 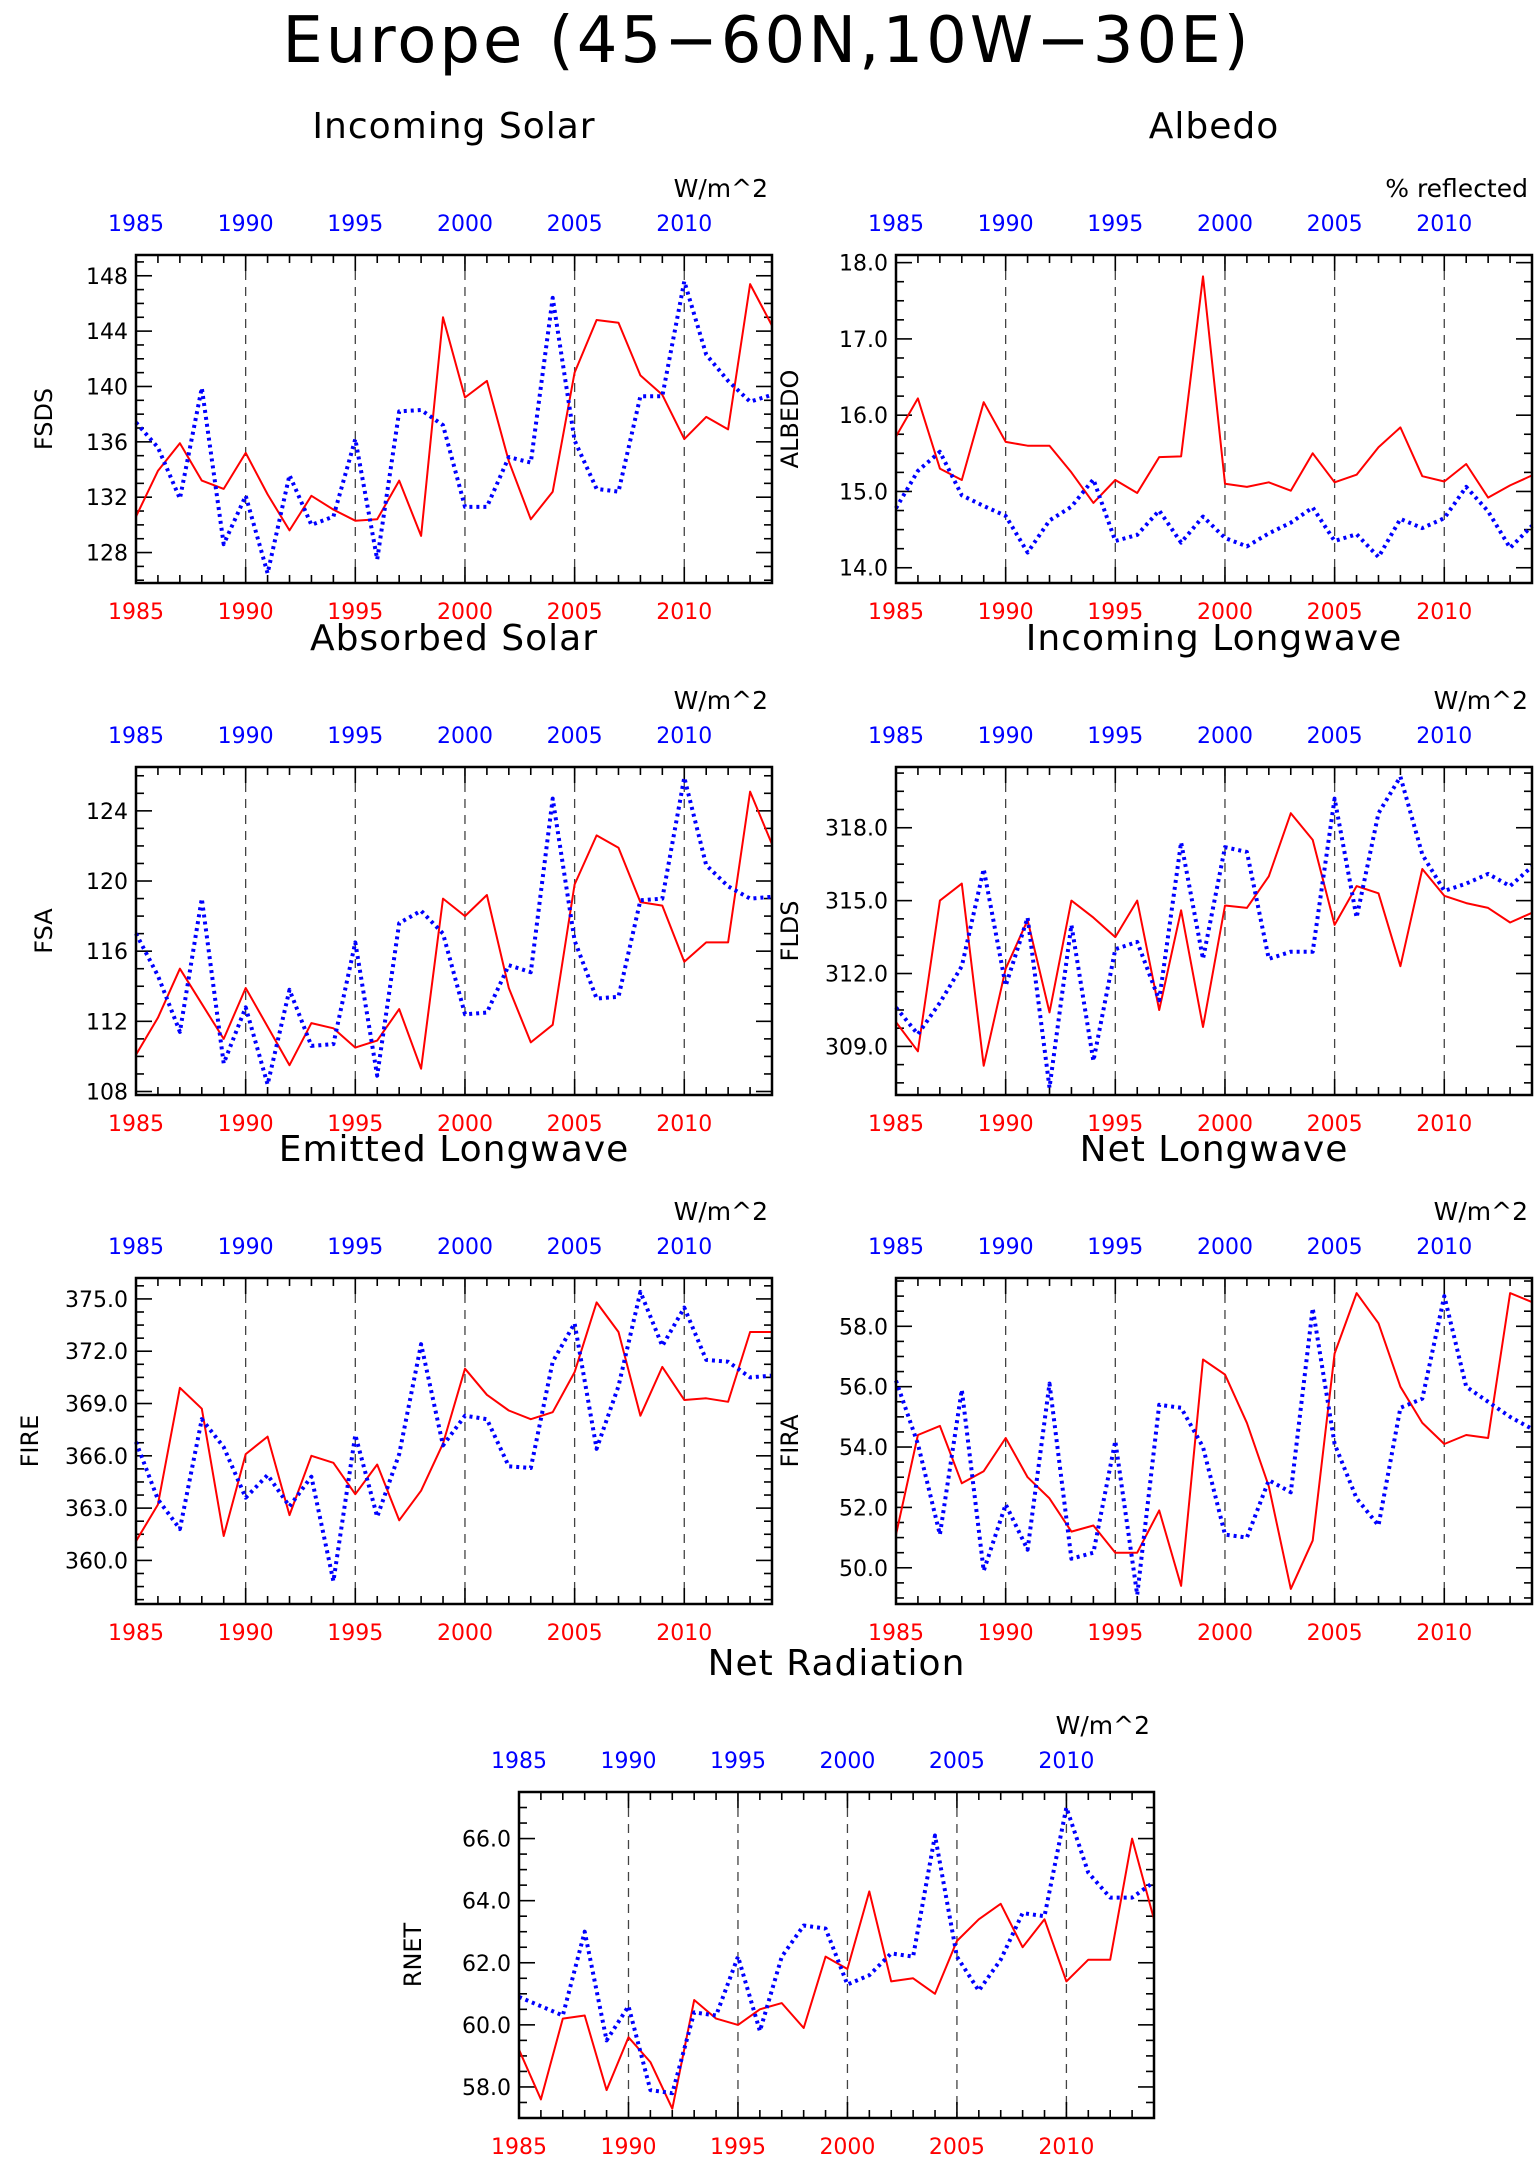 What do you see at coordinates (863, 1388) in the screenshot?
I see `y-tick-label: 56.0` at bounding box center [863, 1388].